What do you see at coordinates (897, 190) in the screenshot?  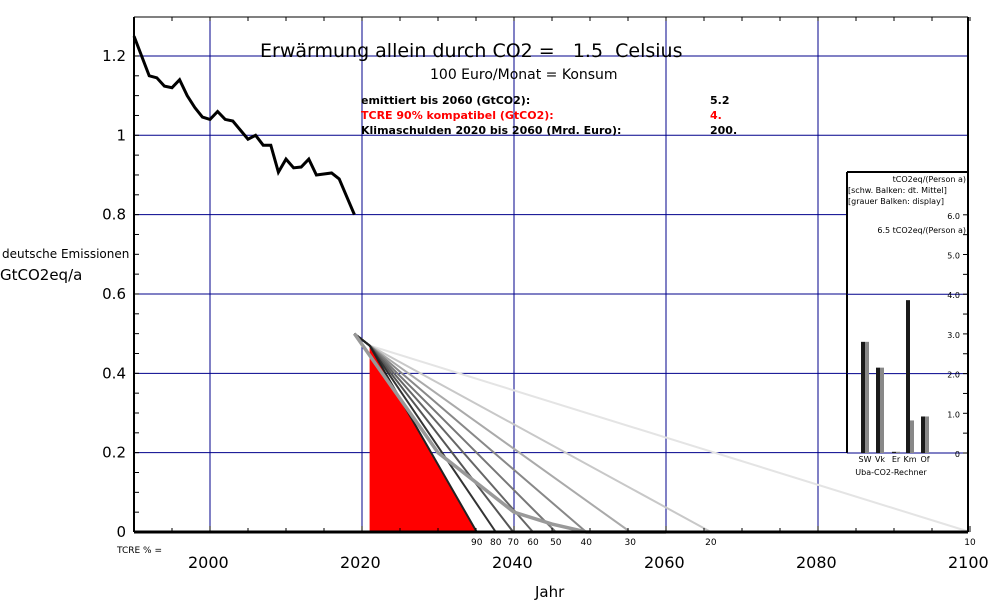 I see `inset-header: [schw. Balken: dt. Mittel]` at bounding box center [897, 190].